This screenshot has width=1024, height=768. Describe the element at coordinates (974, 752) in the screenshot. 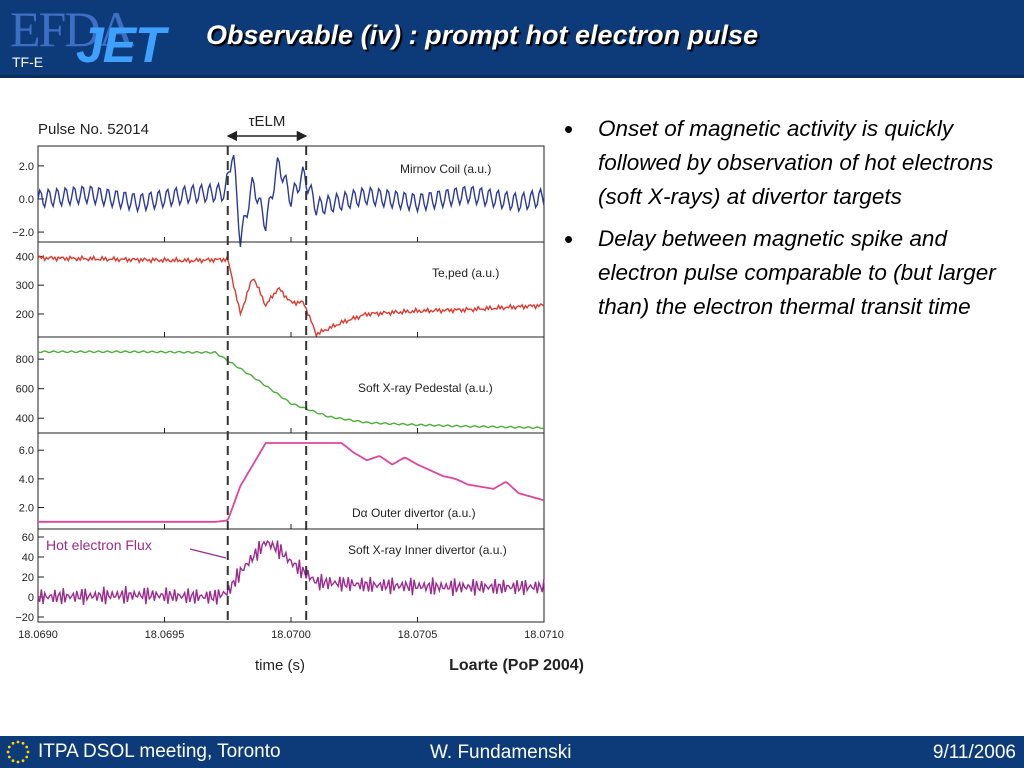

I see `footer-date: 9/11/2006` at that location.